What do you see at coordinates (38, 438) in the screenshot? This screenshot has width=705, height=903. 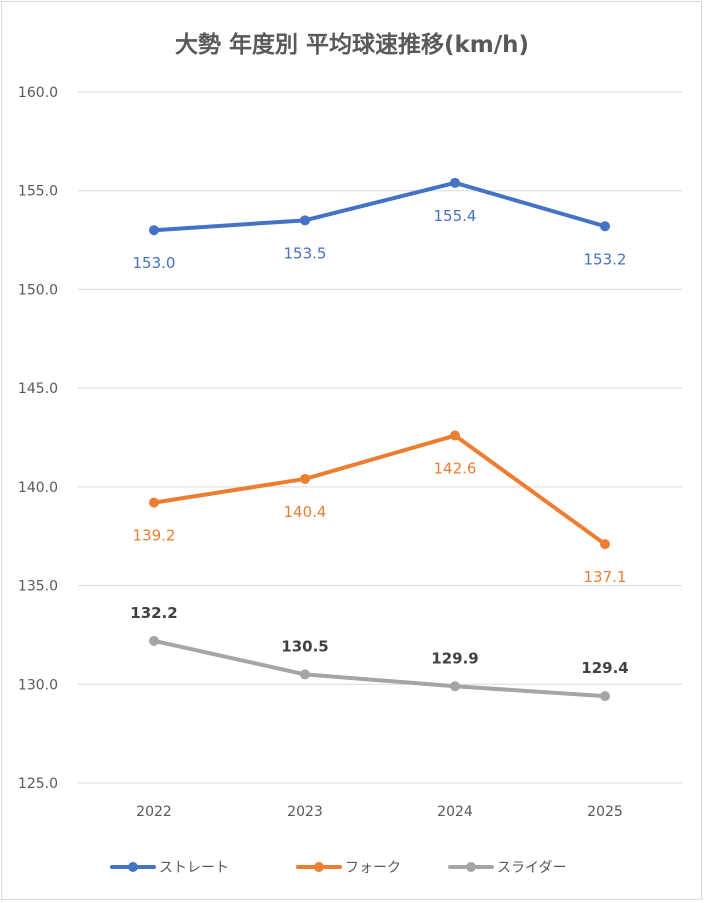 I see `y-axis-tick-labels: 160.0 155.0 150.0 145.0 140.0 135.0 130.0 125.0` at bounding box center [38, 438].